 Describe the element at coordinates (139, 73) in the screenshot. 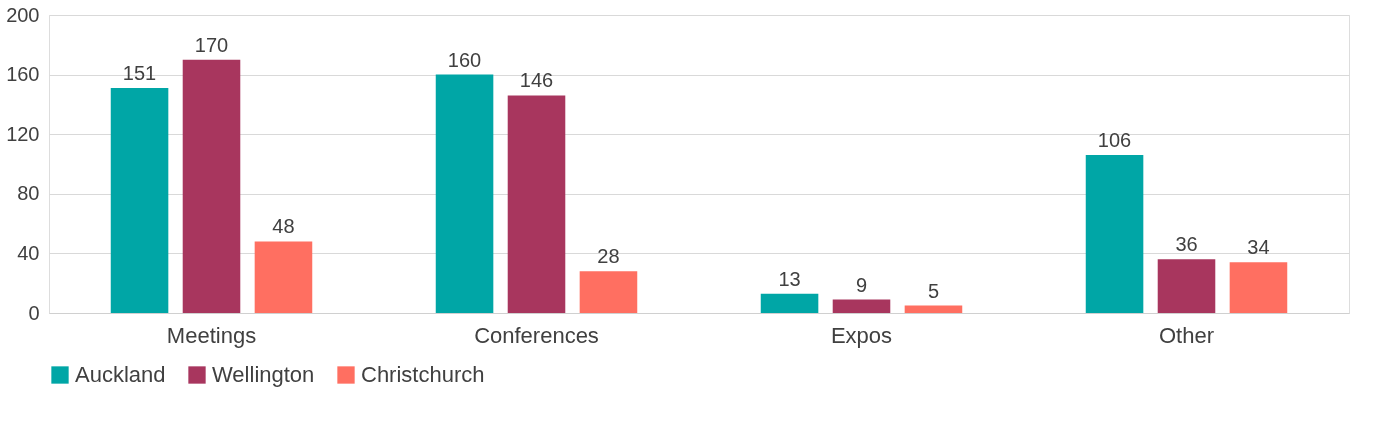

I see `data-label: 151` at that location.